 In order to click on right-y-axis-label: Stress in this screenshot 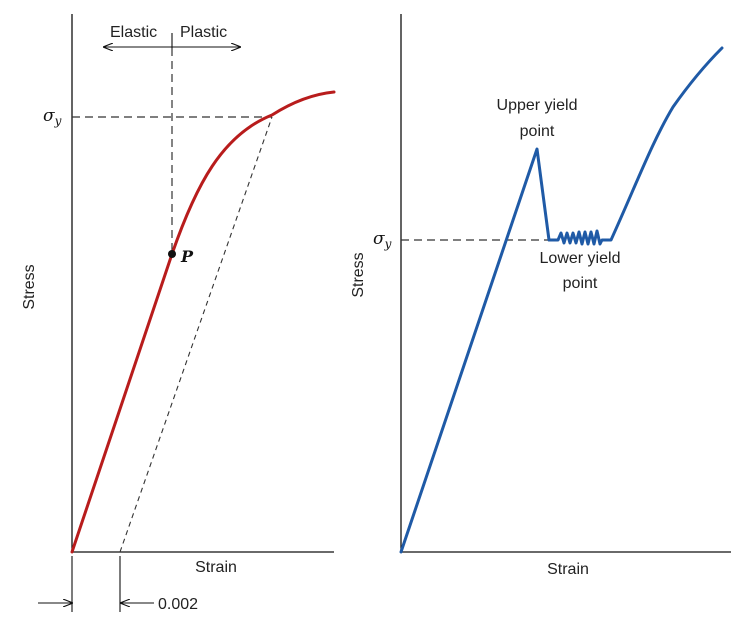, I will do `click(358, 274)`.